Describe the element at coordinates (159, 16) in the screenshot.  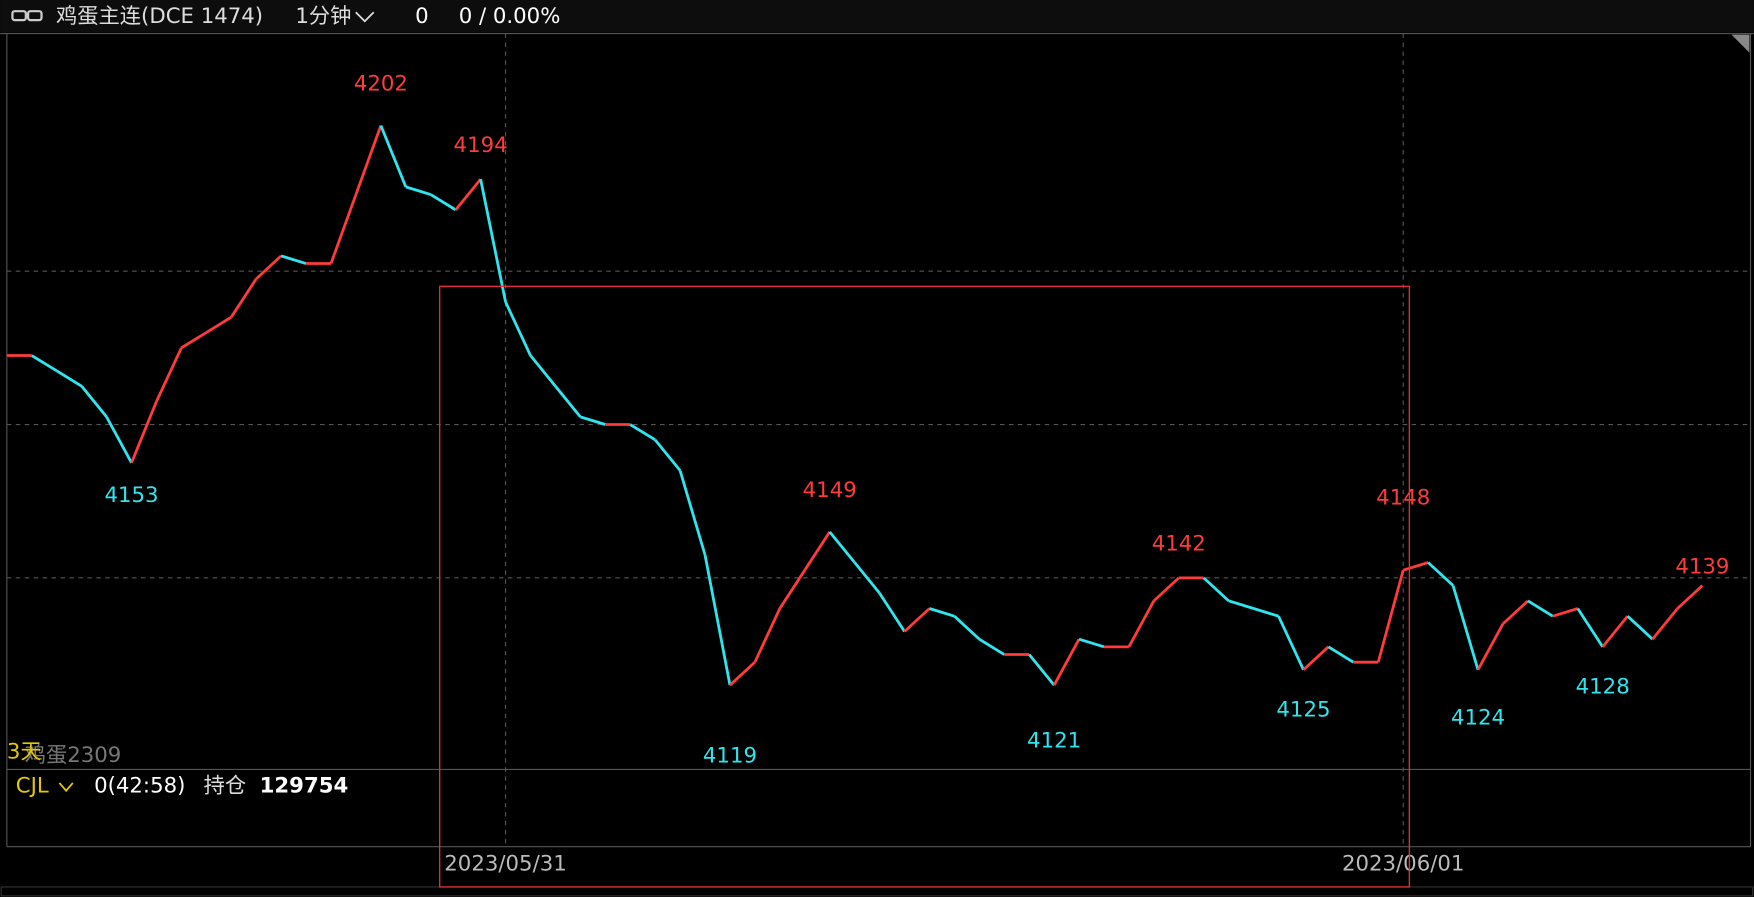
I see `instrument-title: 鸡蛋主连(DCE 1474)` at that location.